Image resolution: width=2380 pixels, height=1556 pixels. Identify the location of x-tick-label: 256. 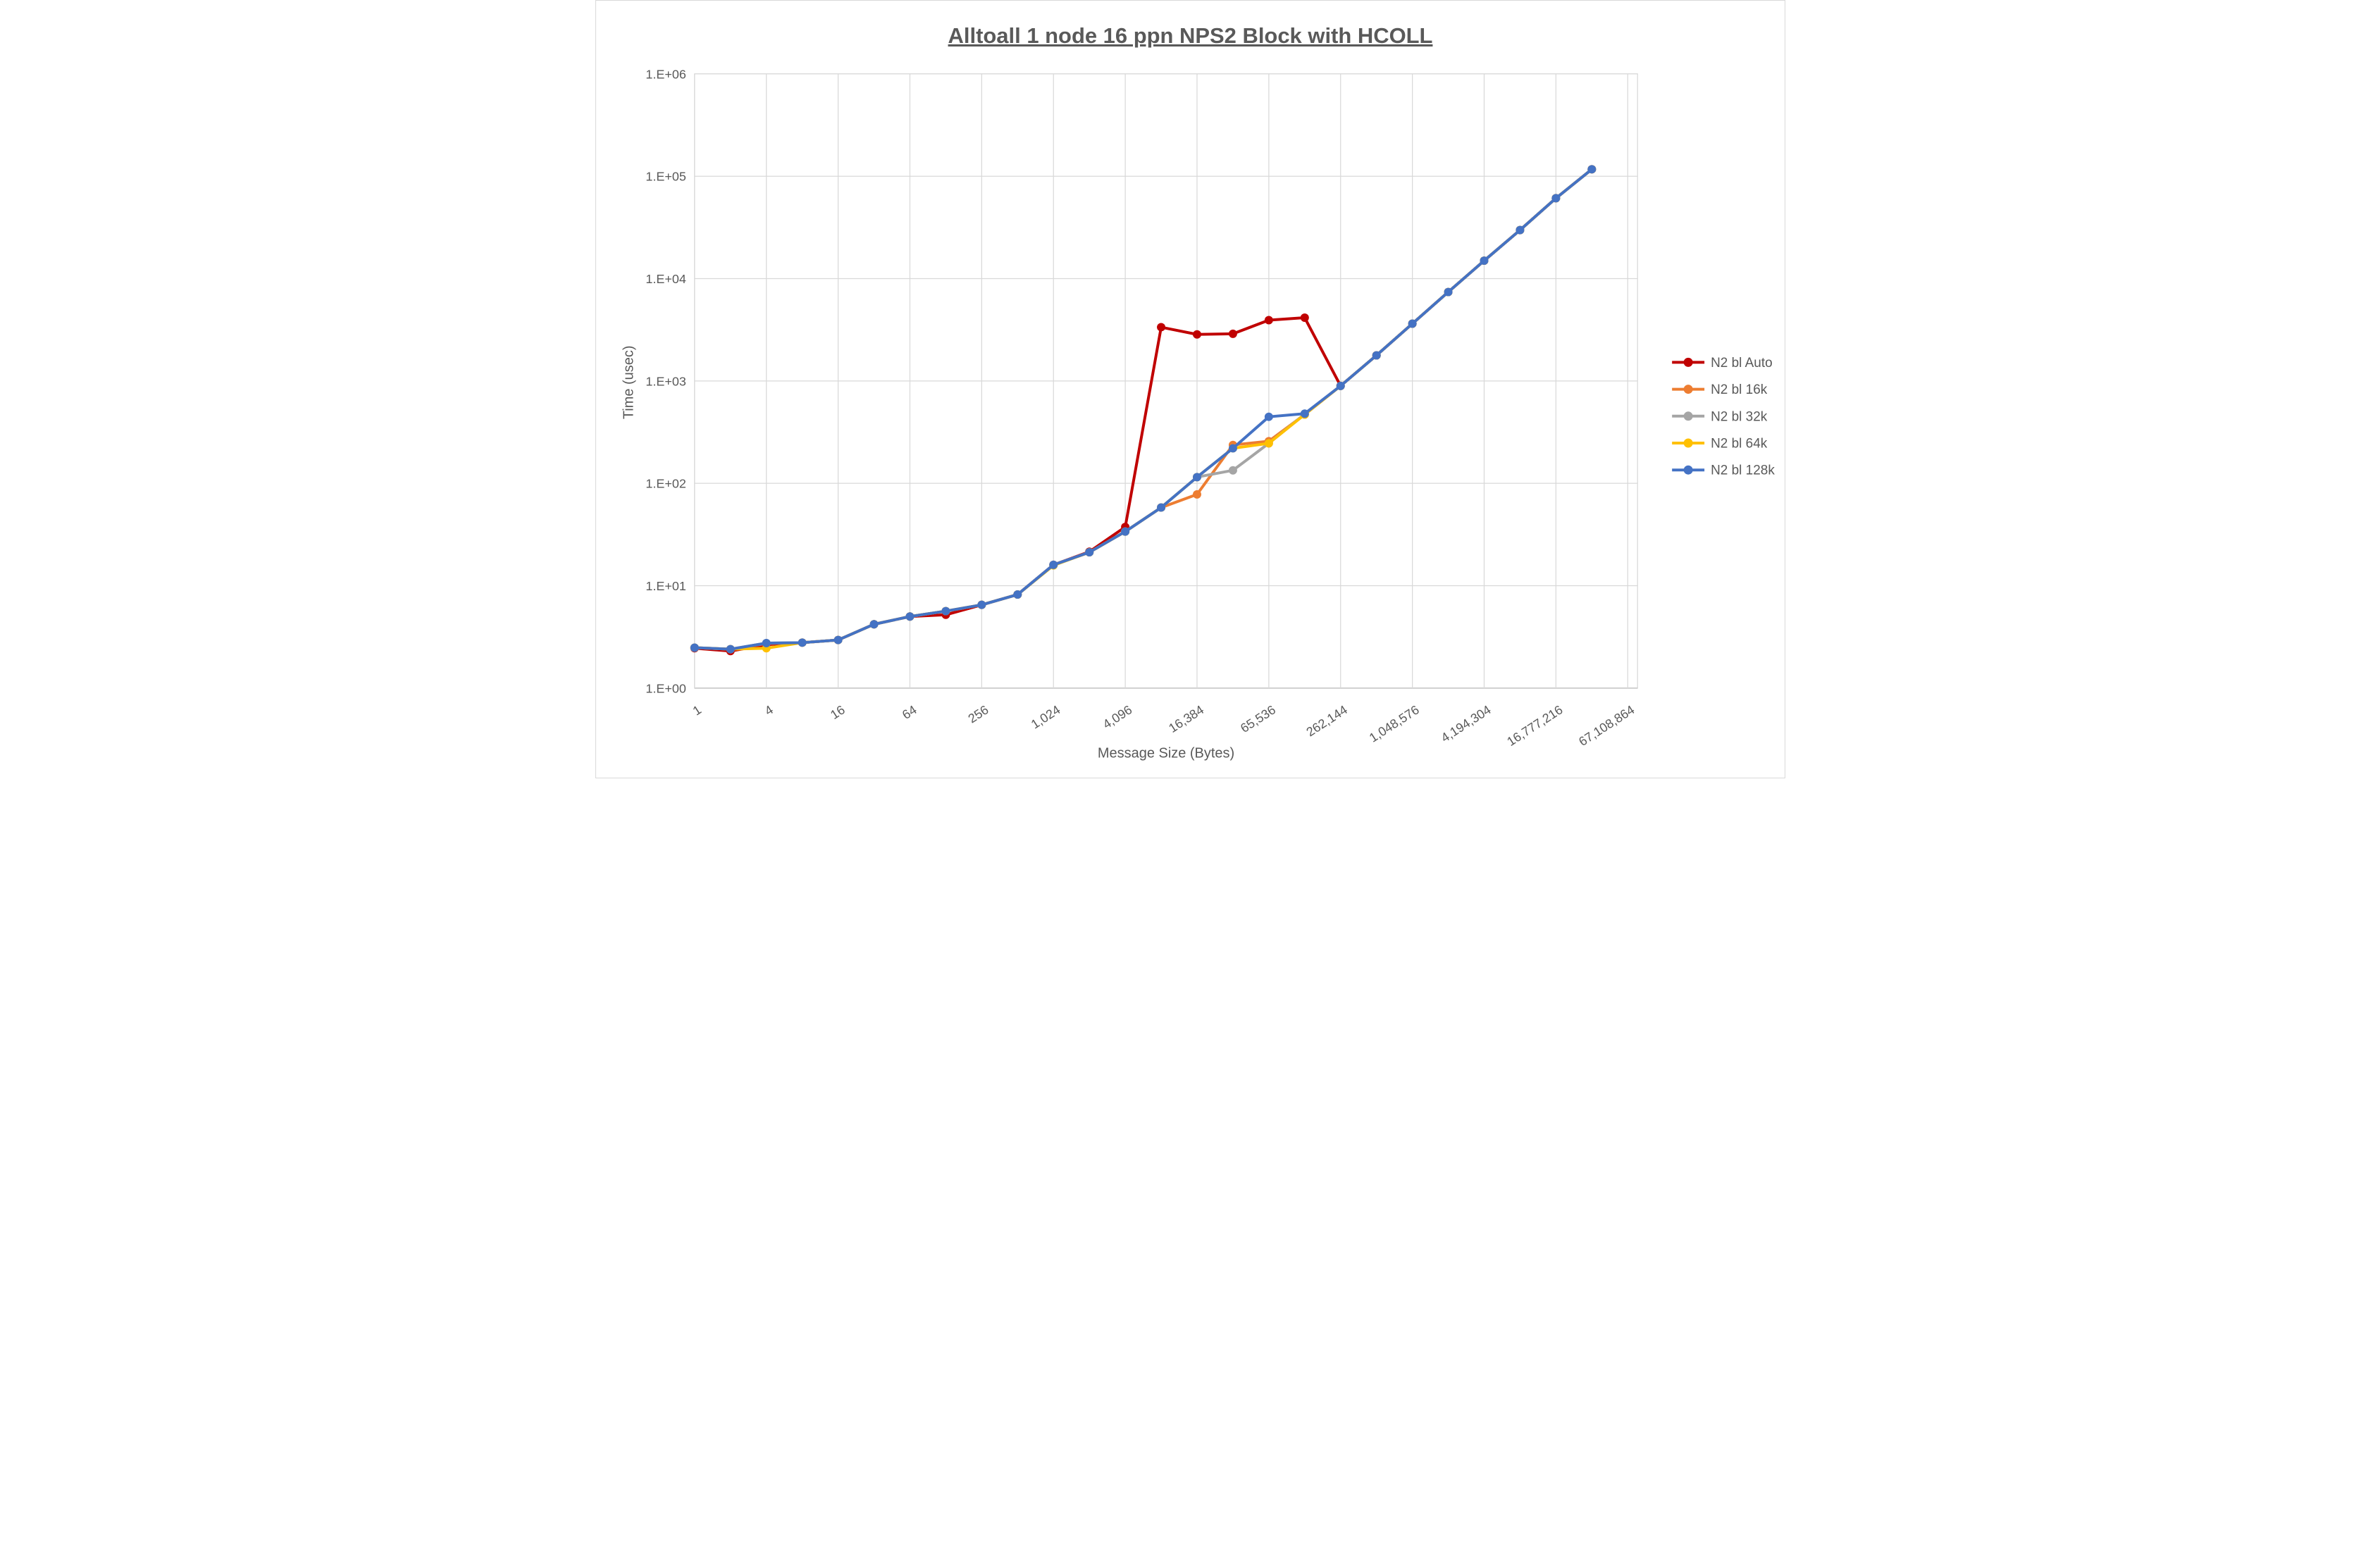
(978, 714).